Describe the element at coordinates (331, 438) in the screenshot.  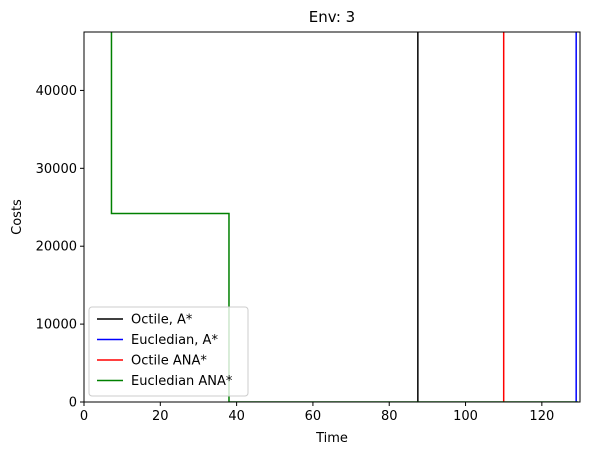
I see `x-axis-label: Time` at that location.